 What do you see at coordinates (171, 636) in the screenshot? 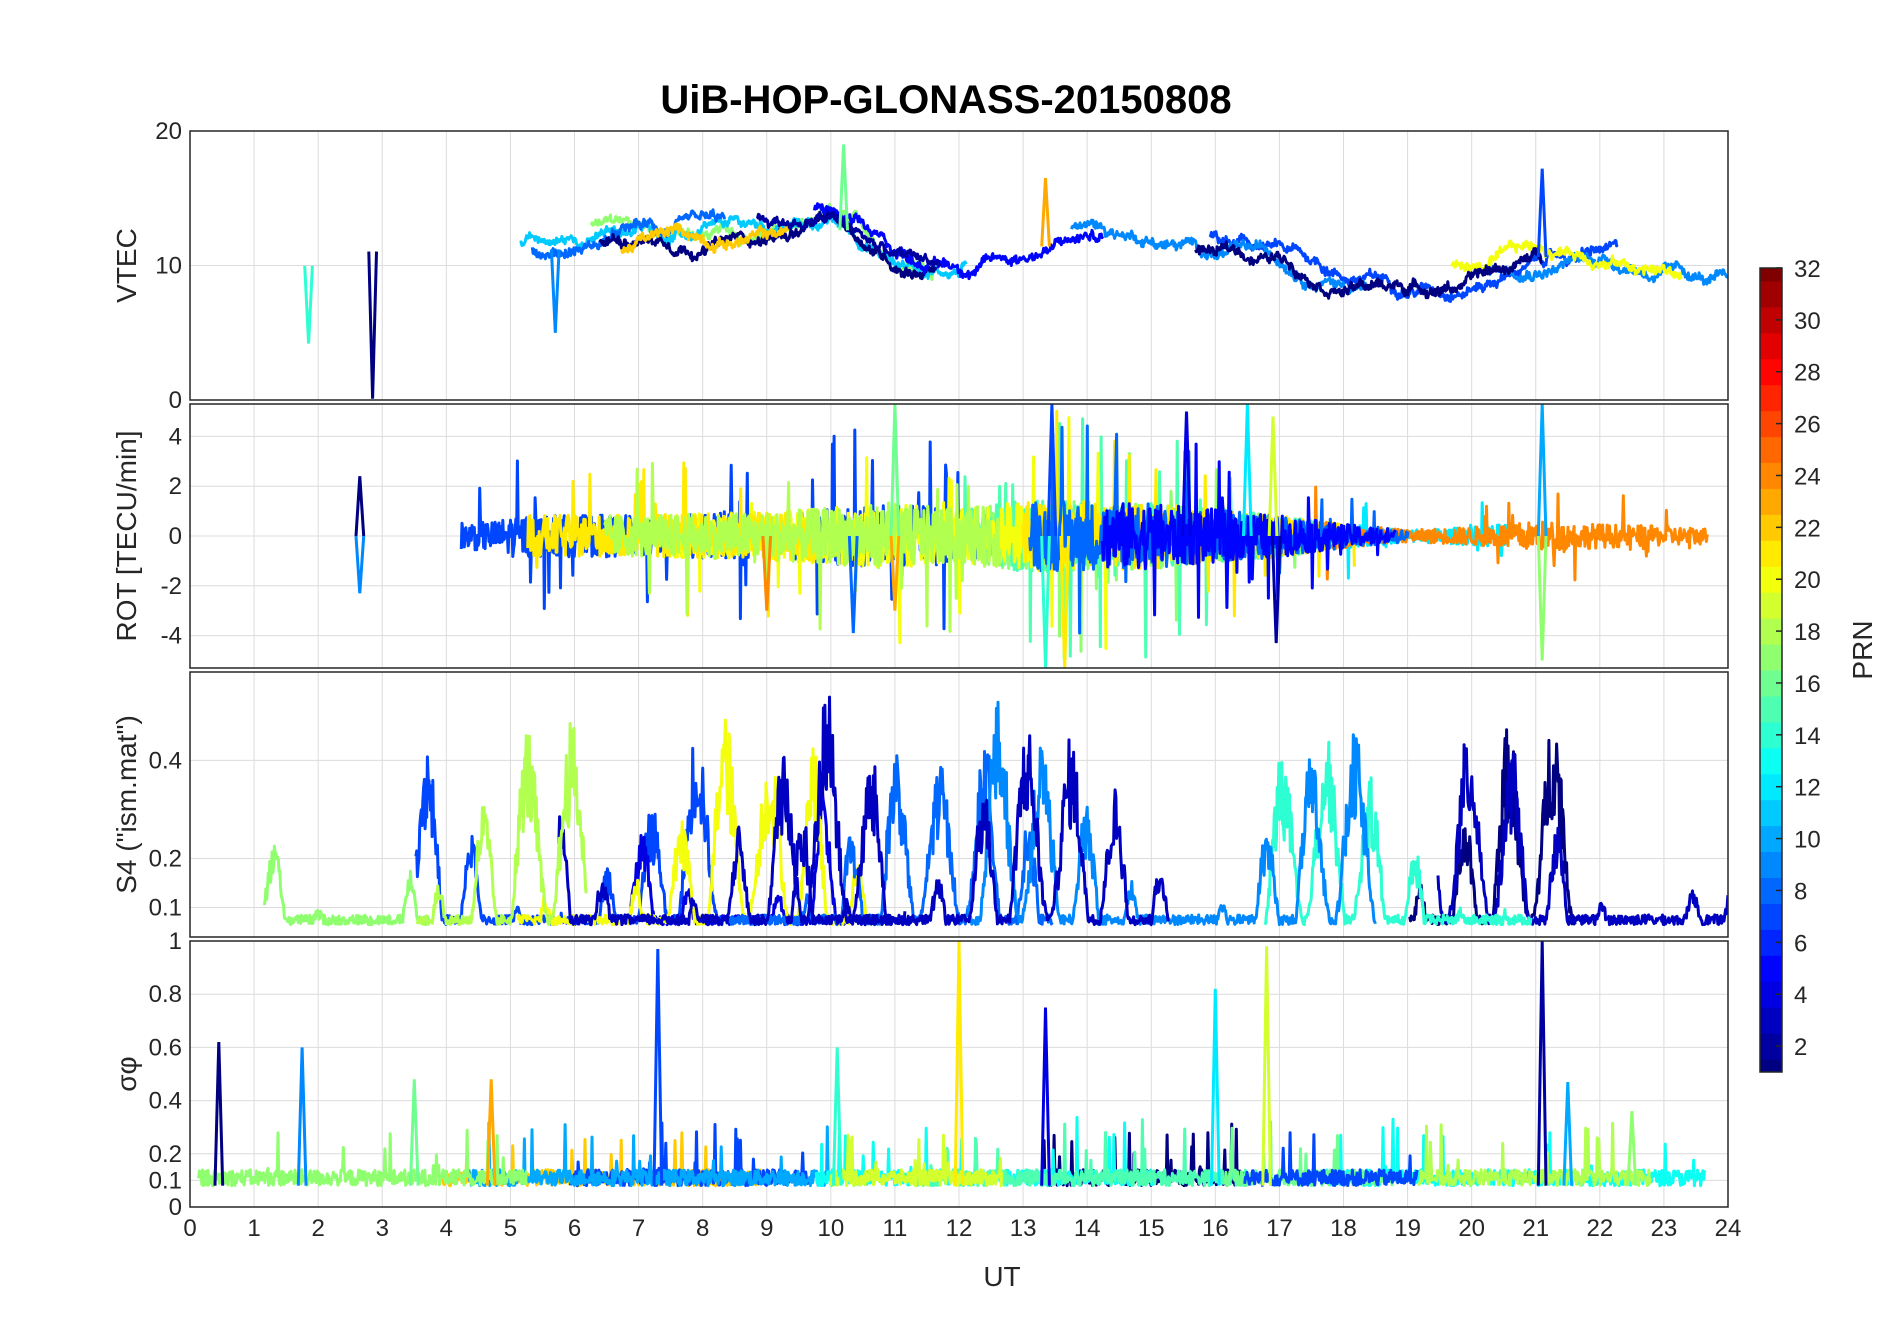
I see `y-tick-label: -4` at bounding box center [171, 636].